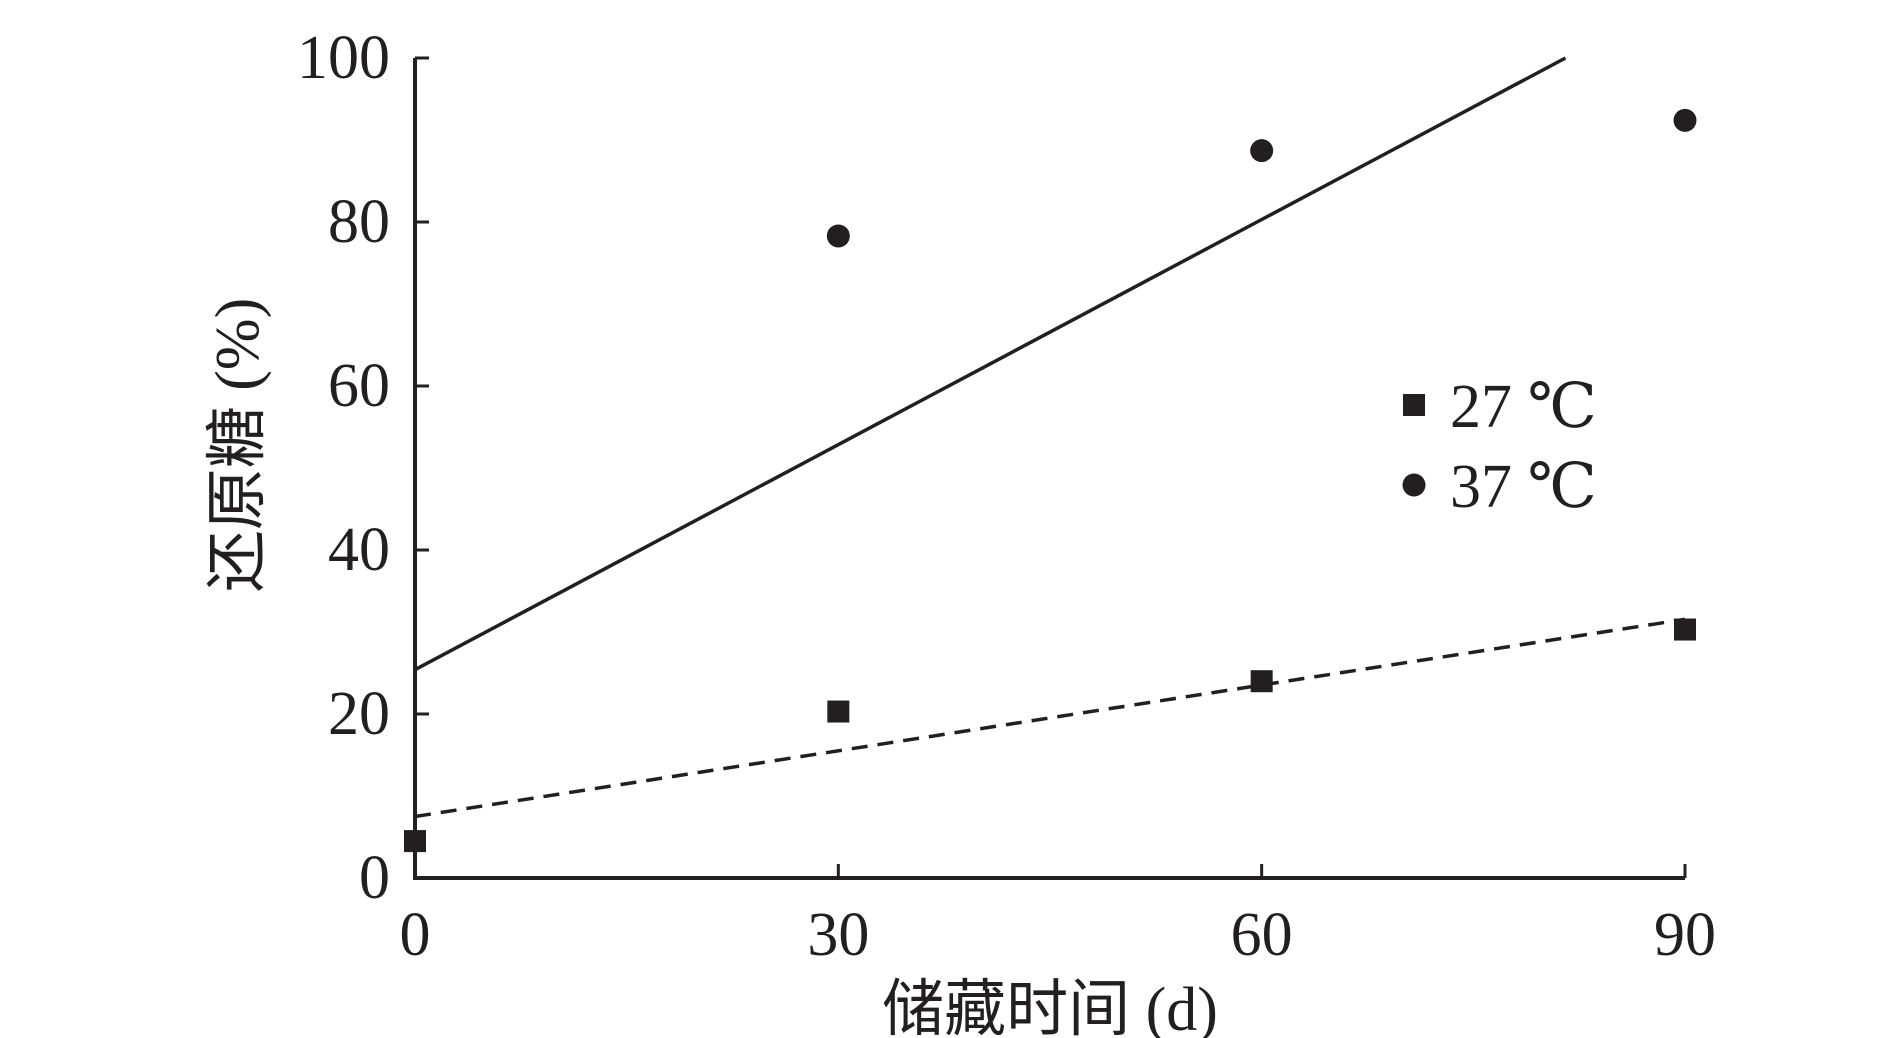  What do you see at coordinates (415, 935) in the screenshot?
I see `x-tick-label: 0` at bounding box center [415, 935].